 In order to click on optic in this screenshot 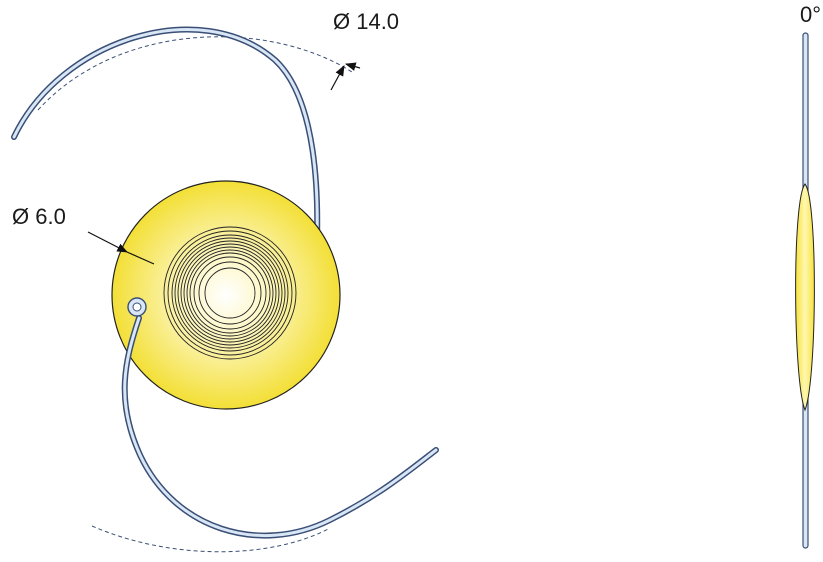, I will do `click(226, 295)`.